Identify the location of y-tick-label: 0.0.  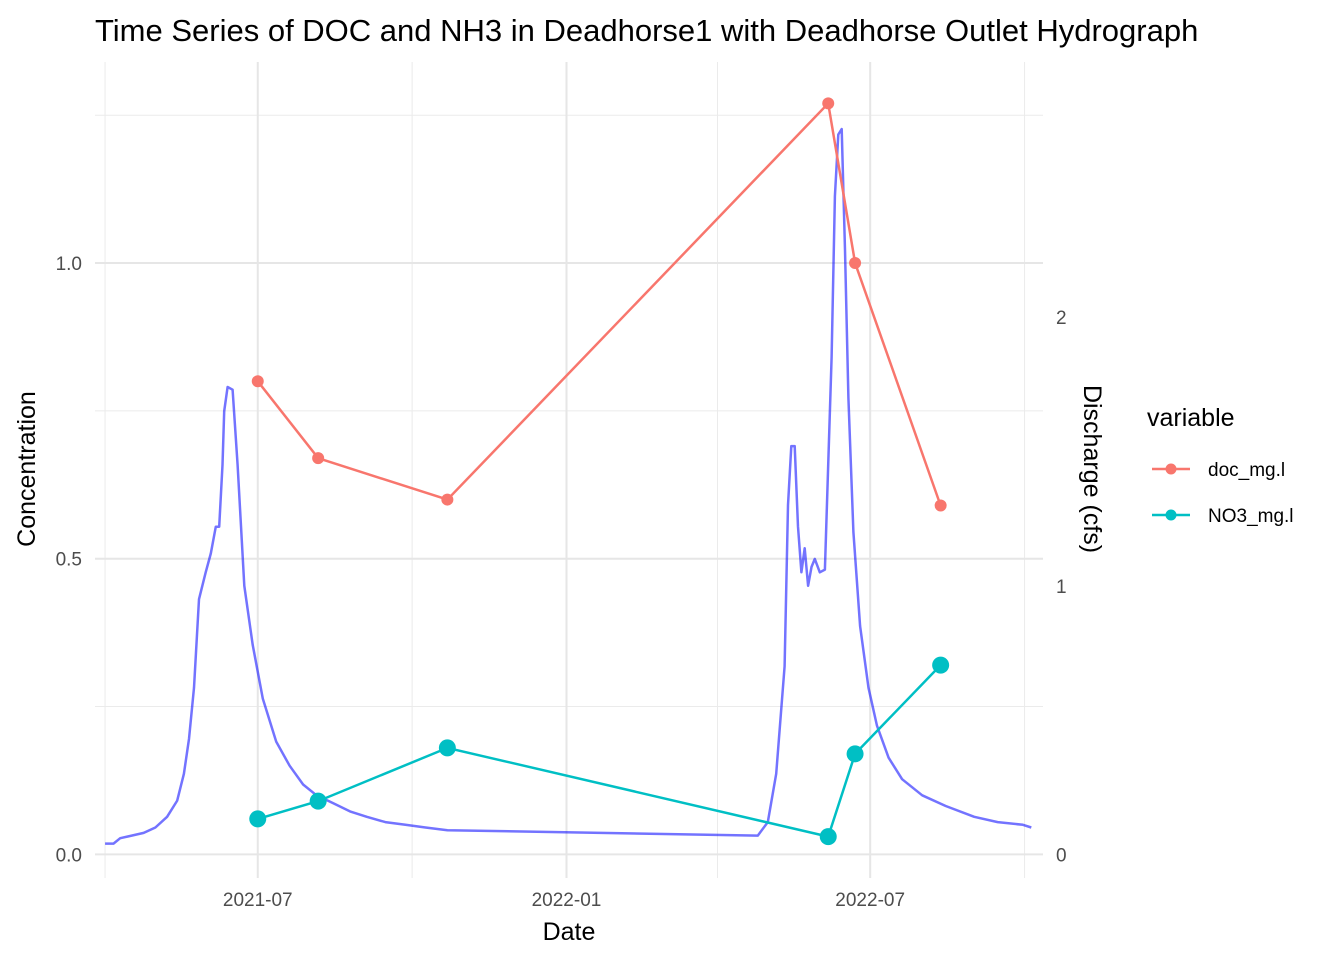
(69, 855).